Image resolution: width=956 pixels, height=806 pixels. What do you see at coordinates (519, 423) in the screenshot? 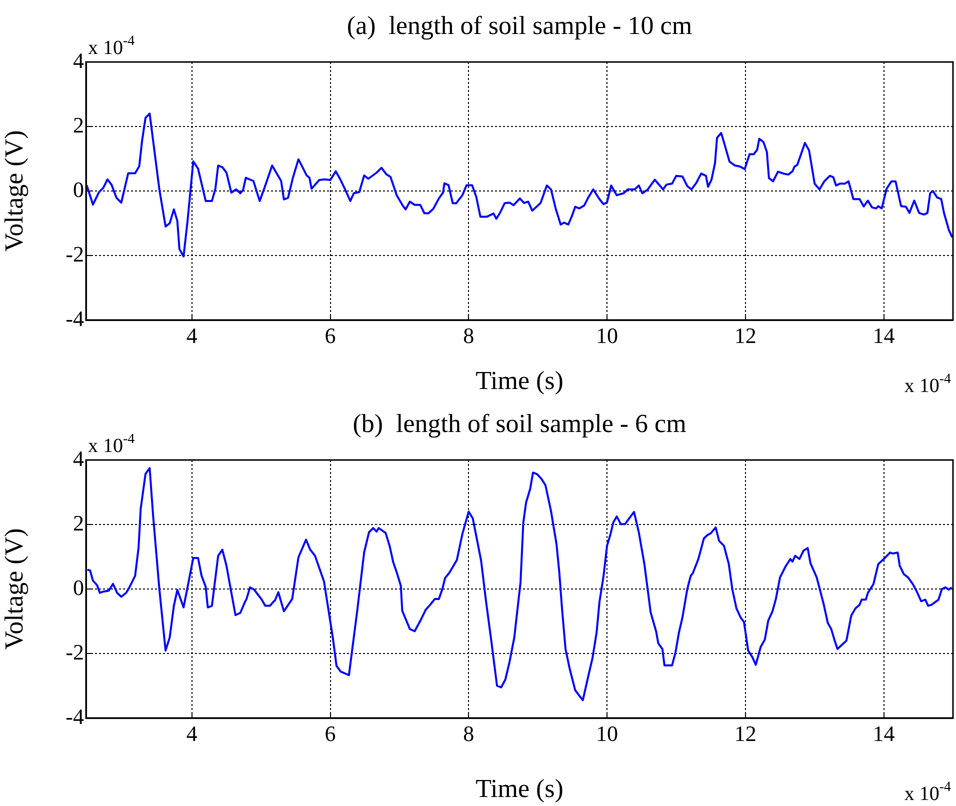
I see `chart-title: (b) length of soil sample - 6 cm` at bounding box center [519, 423].